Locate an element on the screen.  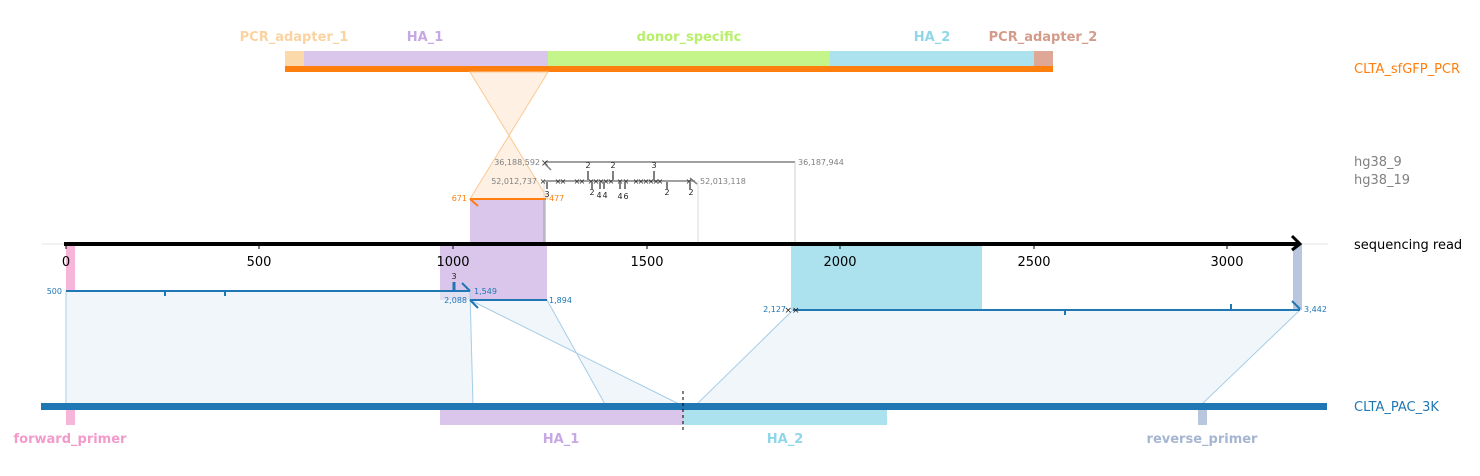
pcr-feature-label-ha-2: HA_2 is located at coordinates (932, 37).